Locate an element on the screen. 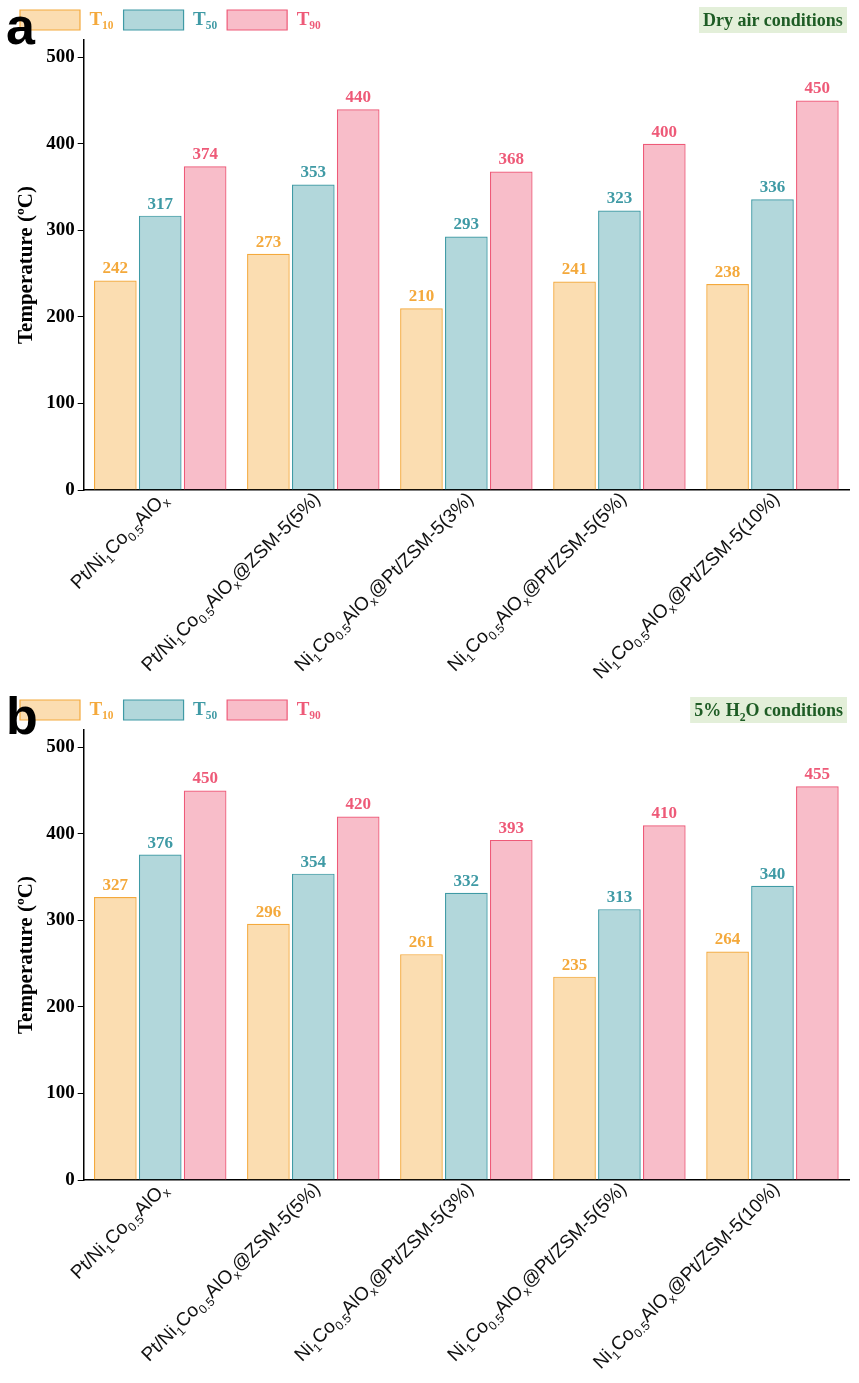 This screenshot has width=859, height=1383. data-label: 340 is located at coordinates (772, 873).